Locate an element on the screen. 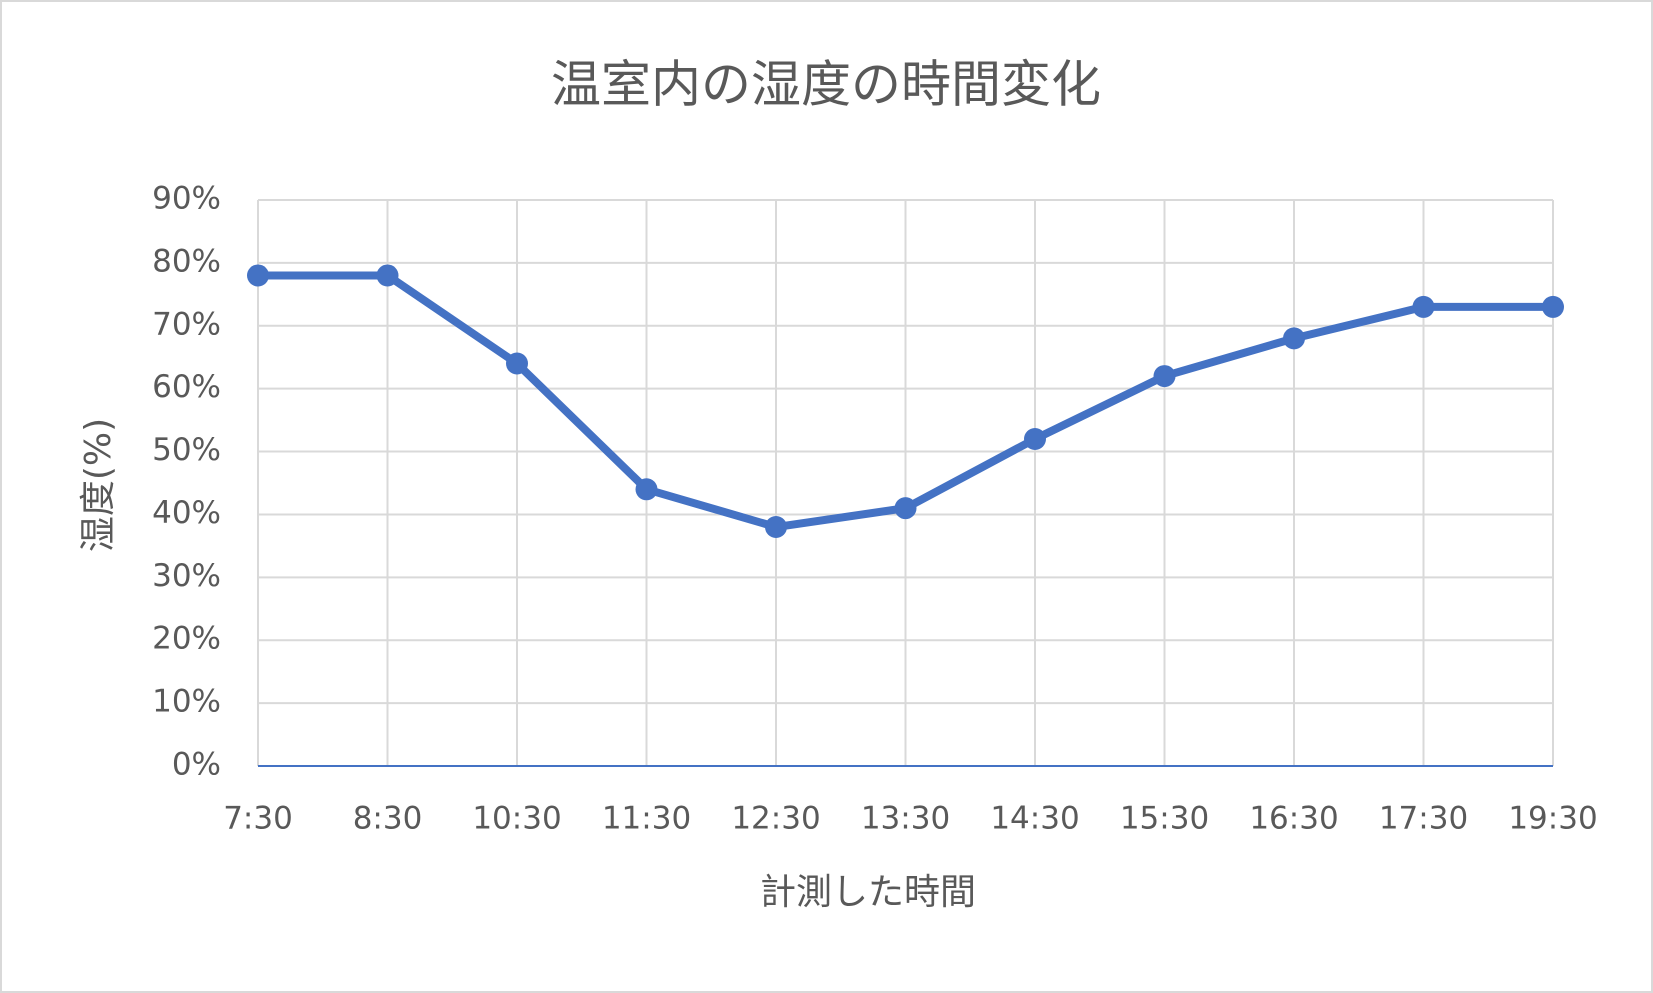 The height and width of the screenshot is (993, 1653). x-tick-label: 16:30 is located at coordinates (1293, 819).